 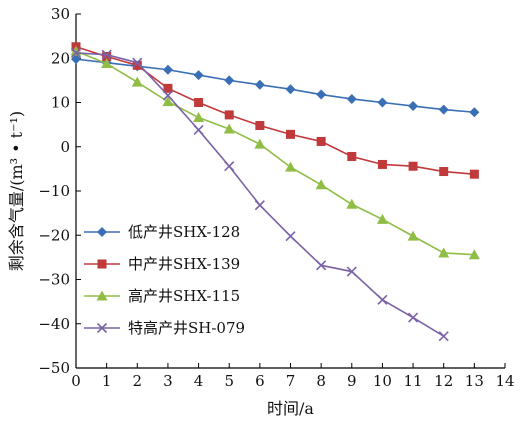 I want to click on x-tick-label: 12, so click(x=443, y=381).